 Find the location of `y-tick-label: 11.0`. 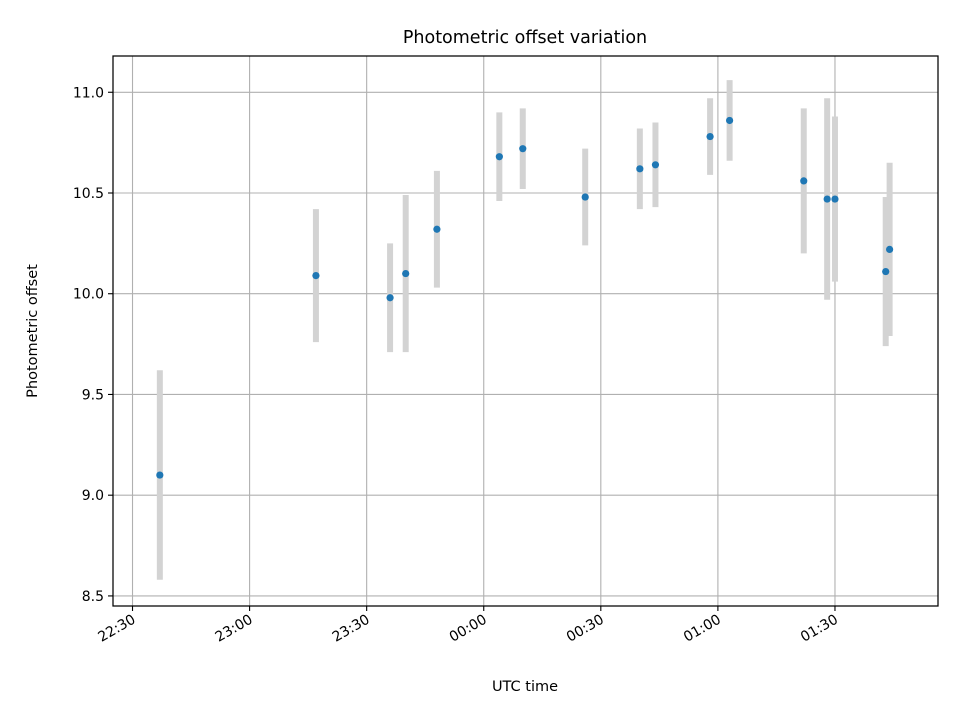

y-tick-label: 11.0 is located at coordinates (88, 93).